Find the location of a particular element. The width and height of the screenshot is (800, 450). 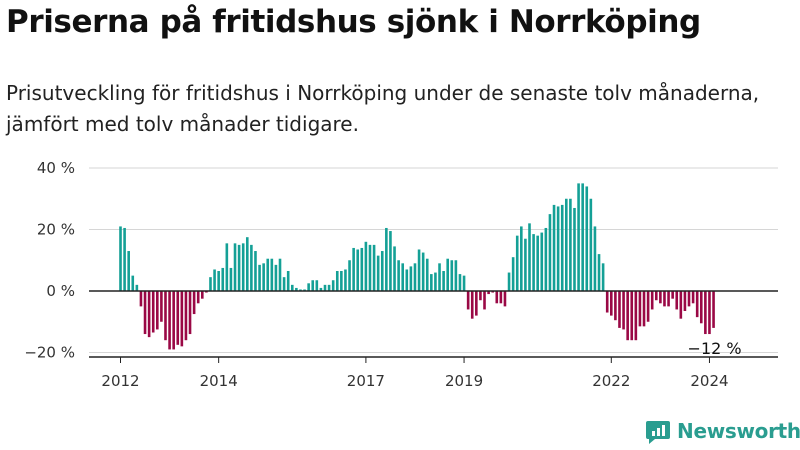

x-tick-label: 2012 is located at coordinates (120, 381).